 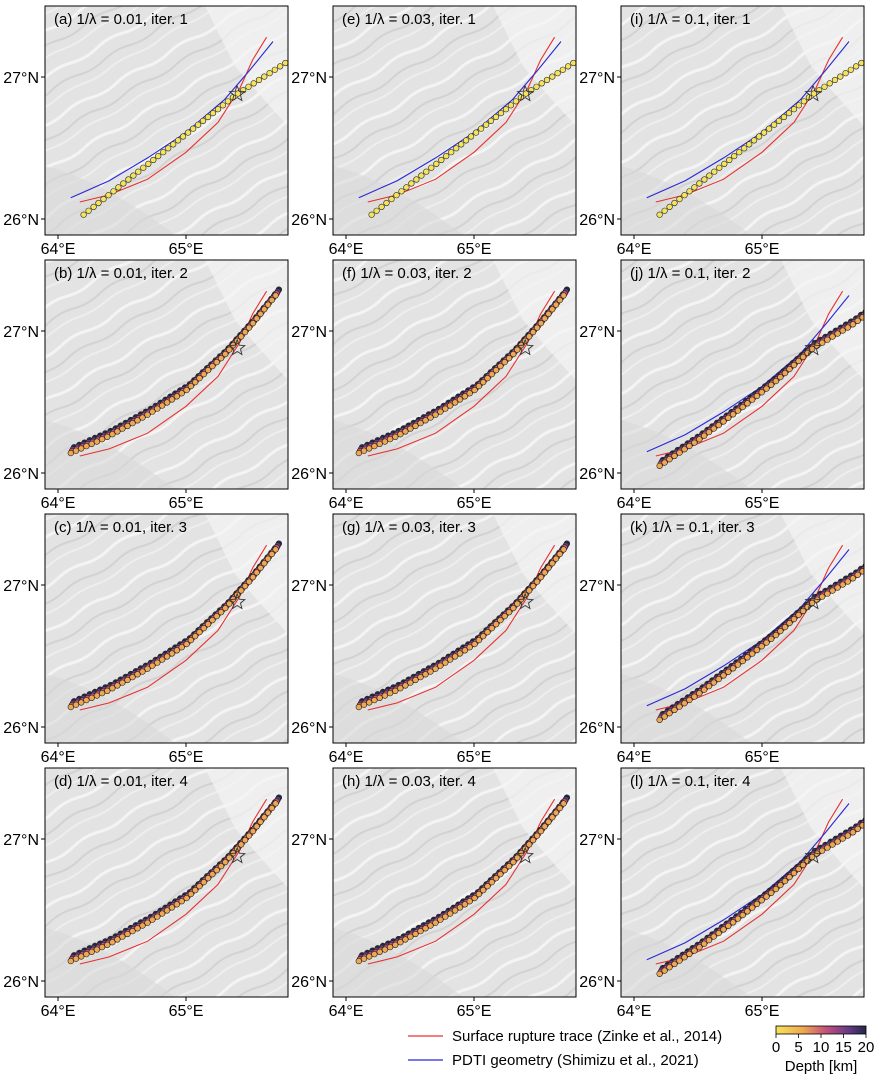 I want to click on relief-highlight, so click(x=822, y=320).